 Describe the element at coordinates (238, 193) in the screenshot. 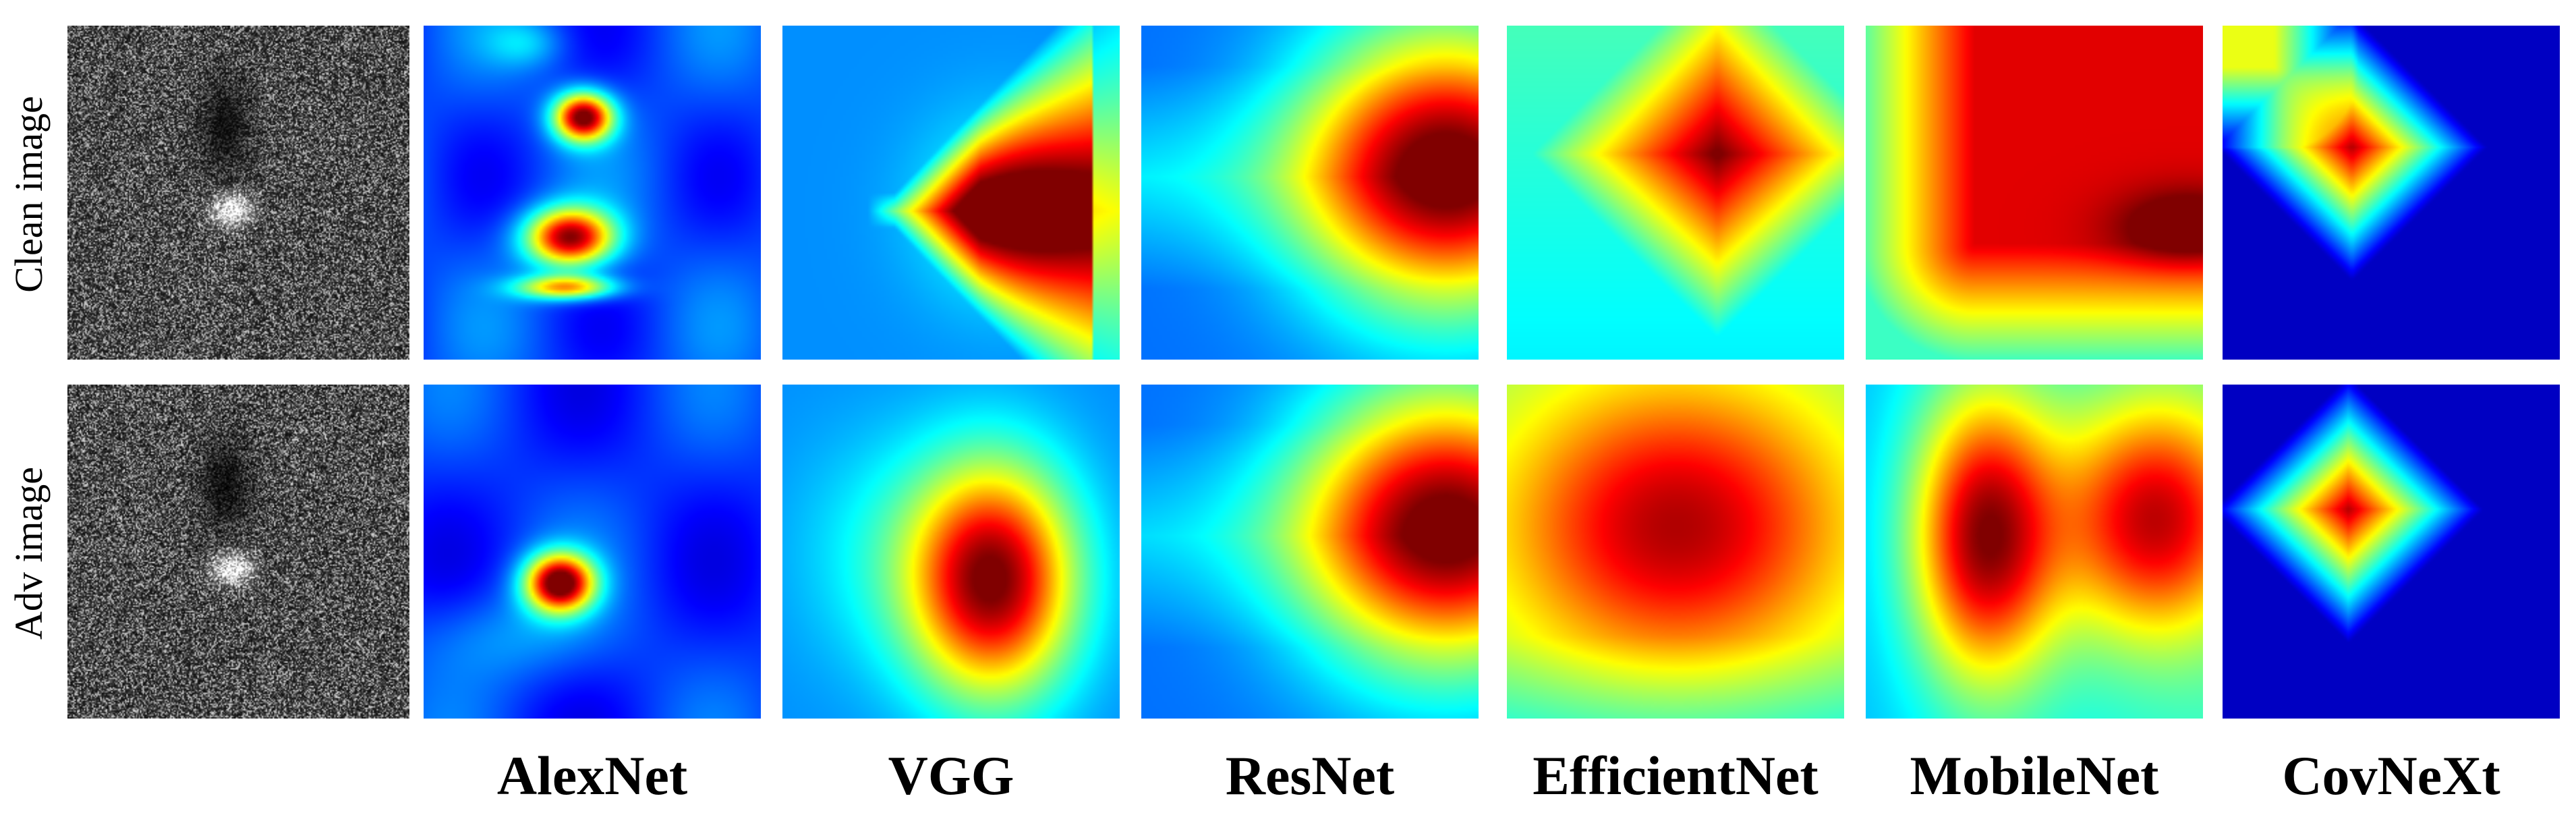

I see `input-sar-image-clean` at that location.